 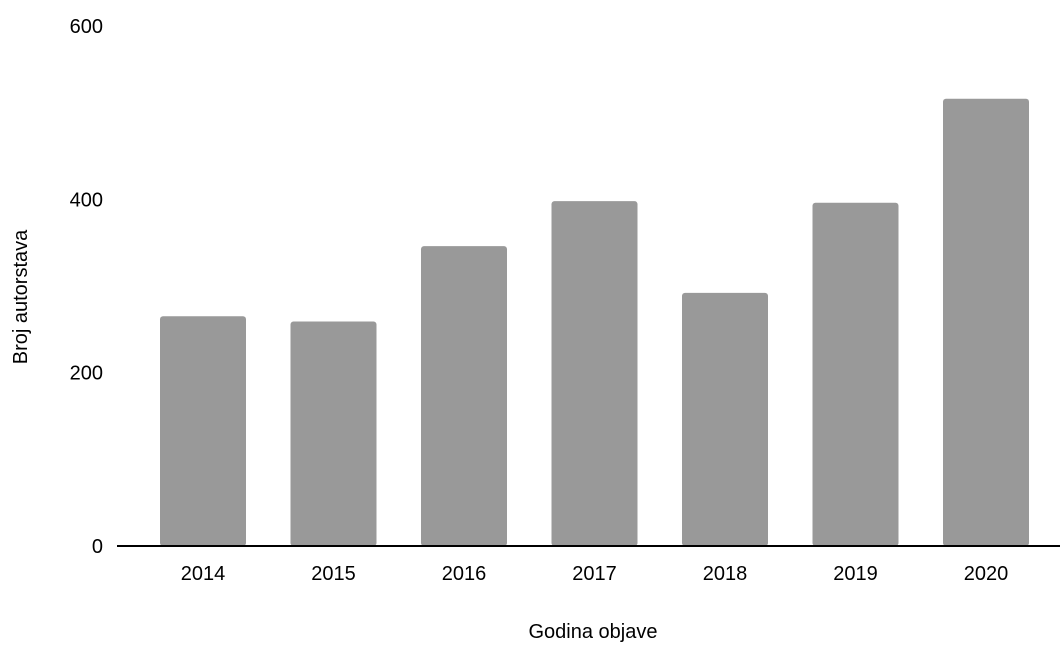 I want to click on y-axis-ticks: 0 200 400 600, so click(x=86, y=287).